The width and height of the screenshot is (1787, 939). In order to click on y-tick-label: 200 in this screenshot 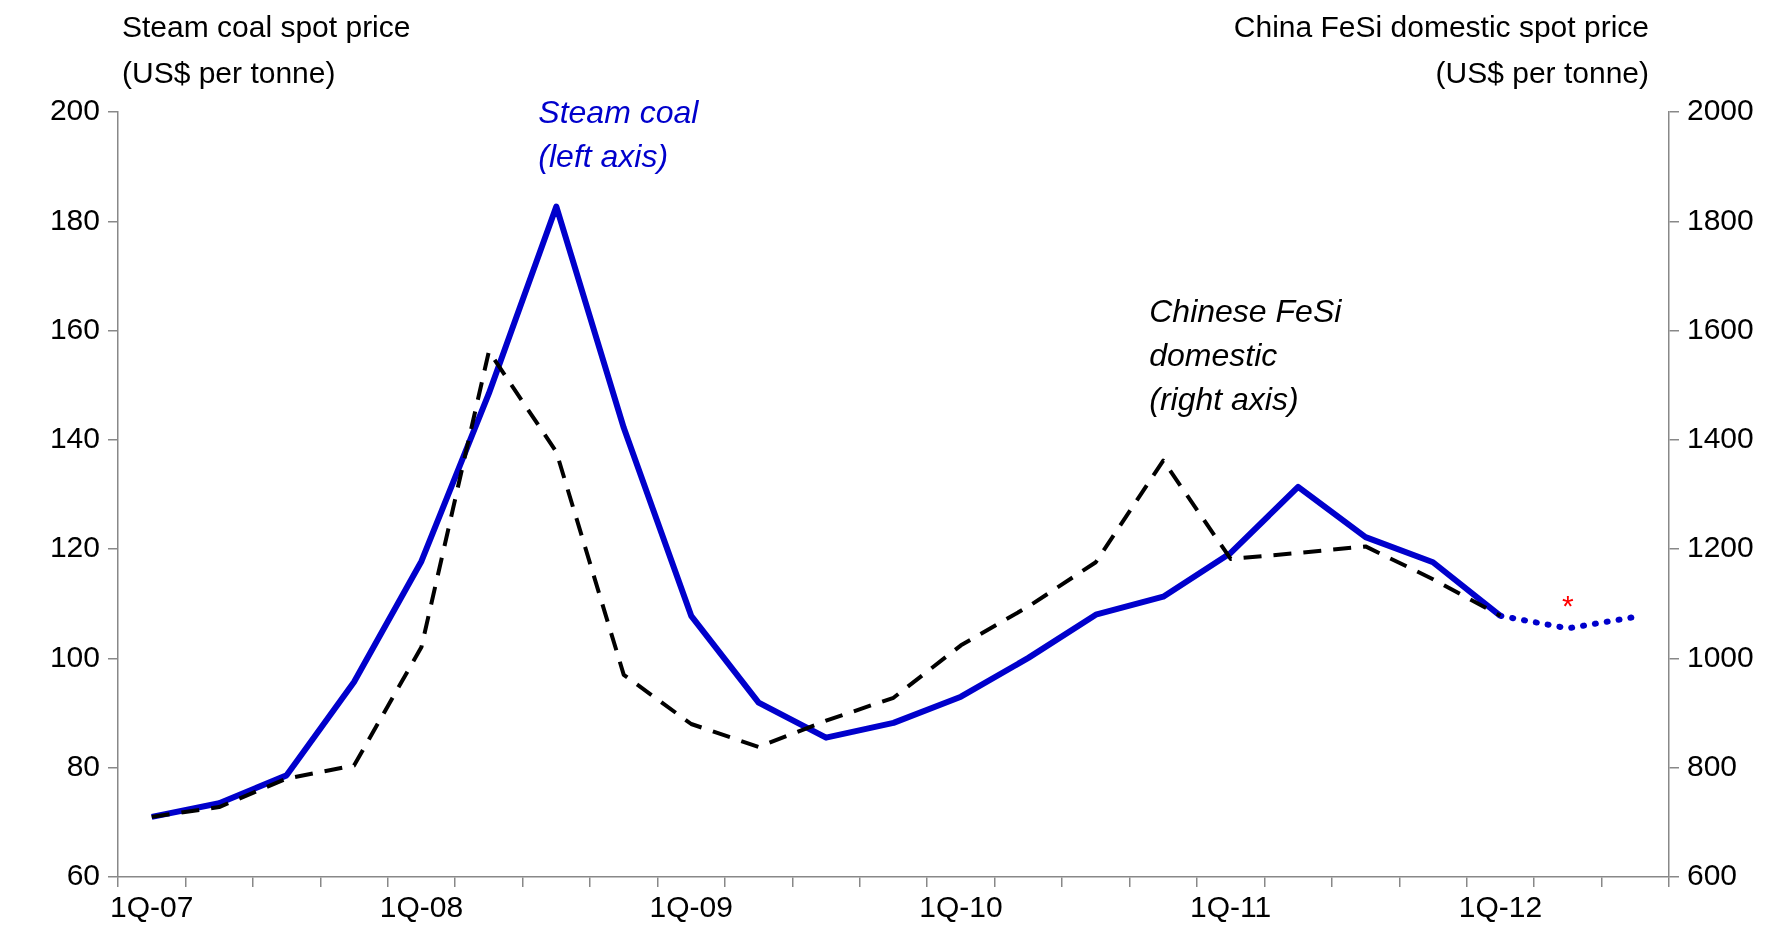, I will do `click(74, 110)`.